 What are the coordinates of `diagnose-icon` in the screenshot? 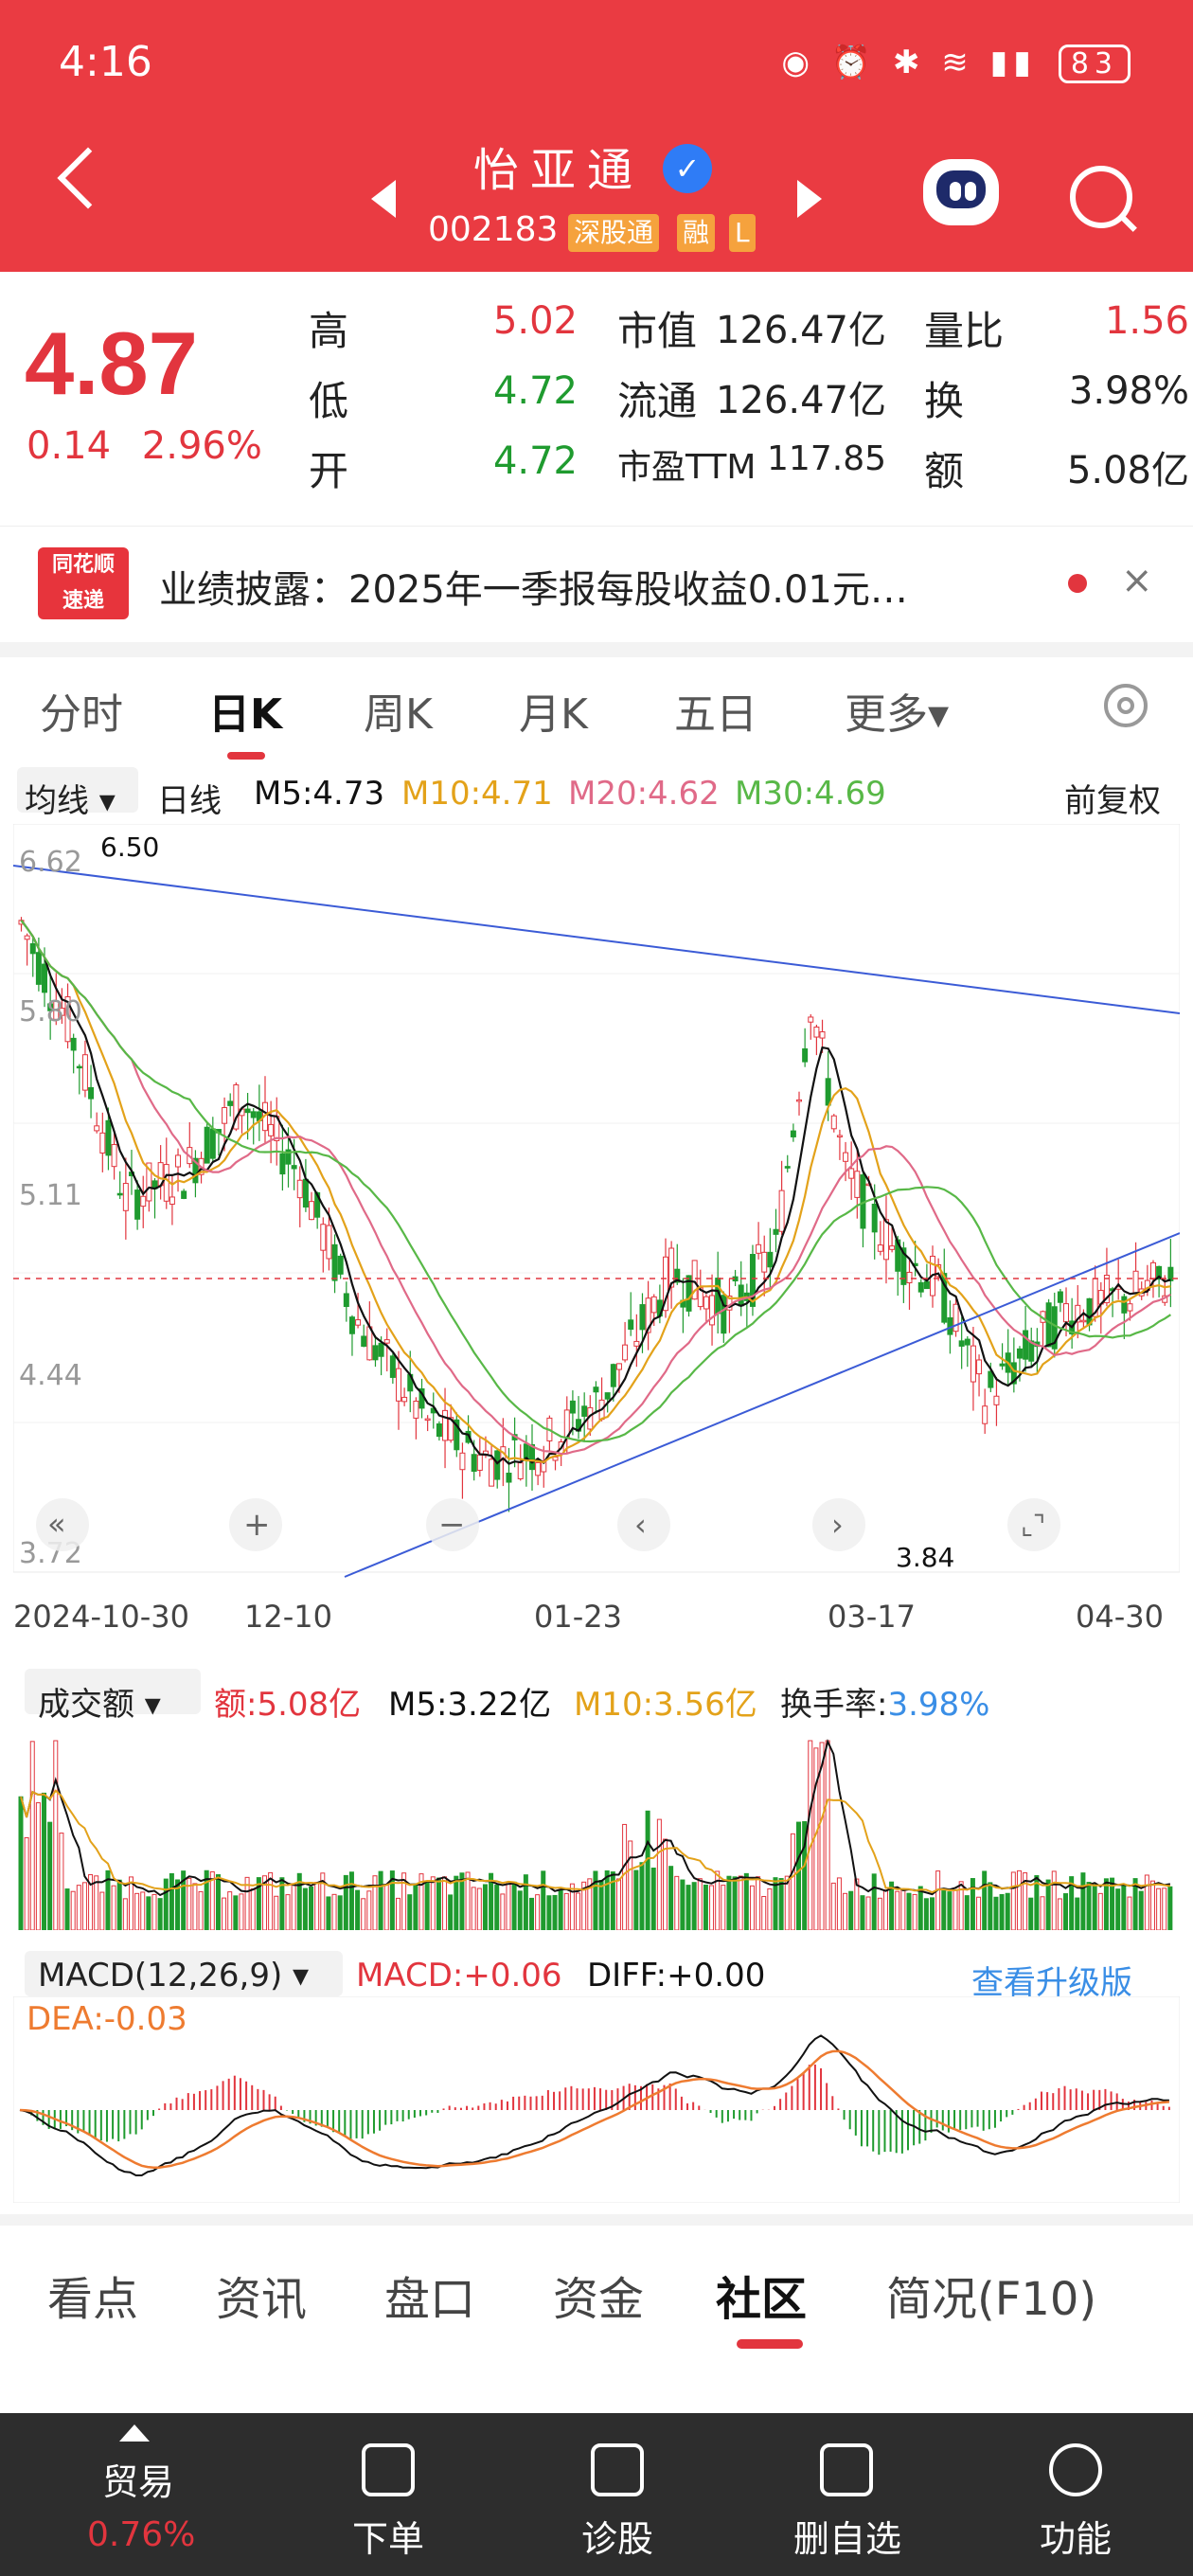 It's located at (617, 2469).